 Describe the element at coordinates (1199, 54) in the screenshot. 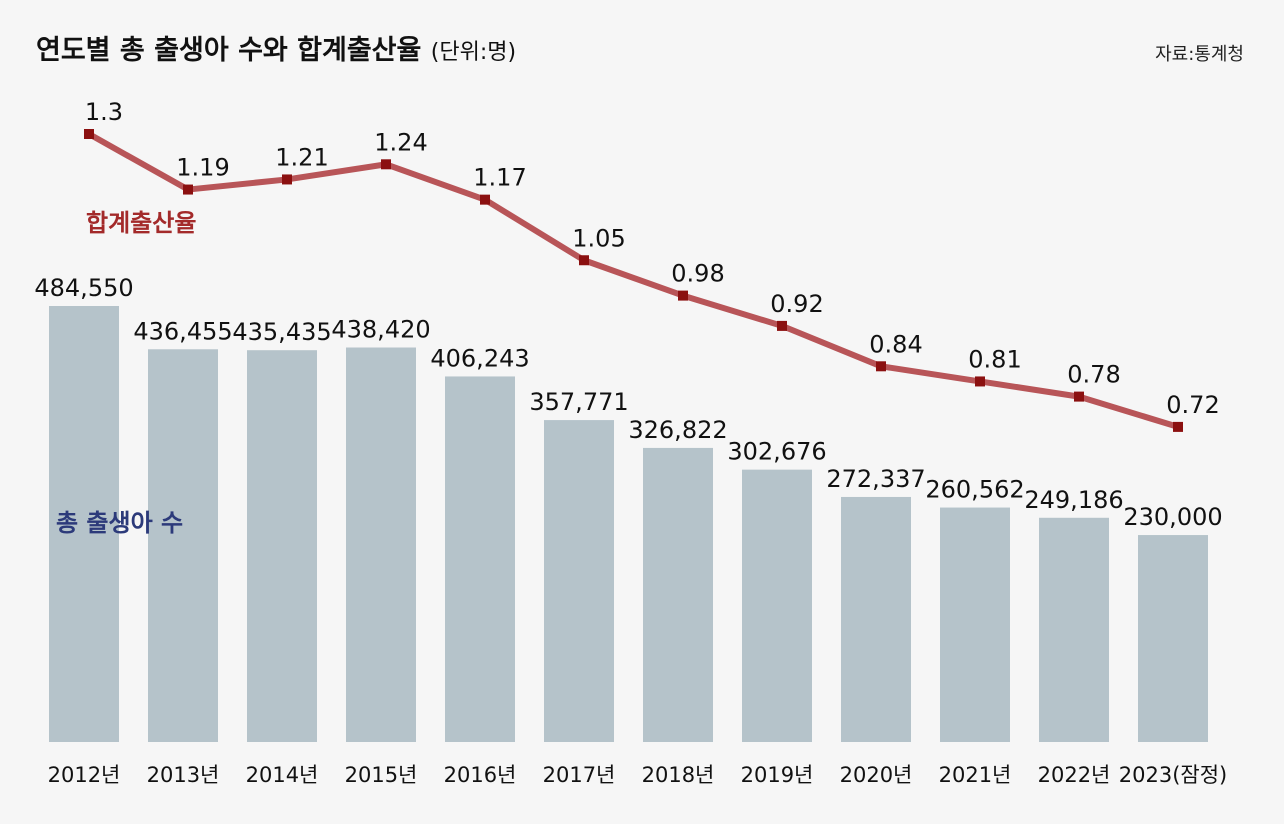

I see `chart-source: 자료:통계청` at that location.